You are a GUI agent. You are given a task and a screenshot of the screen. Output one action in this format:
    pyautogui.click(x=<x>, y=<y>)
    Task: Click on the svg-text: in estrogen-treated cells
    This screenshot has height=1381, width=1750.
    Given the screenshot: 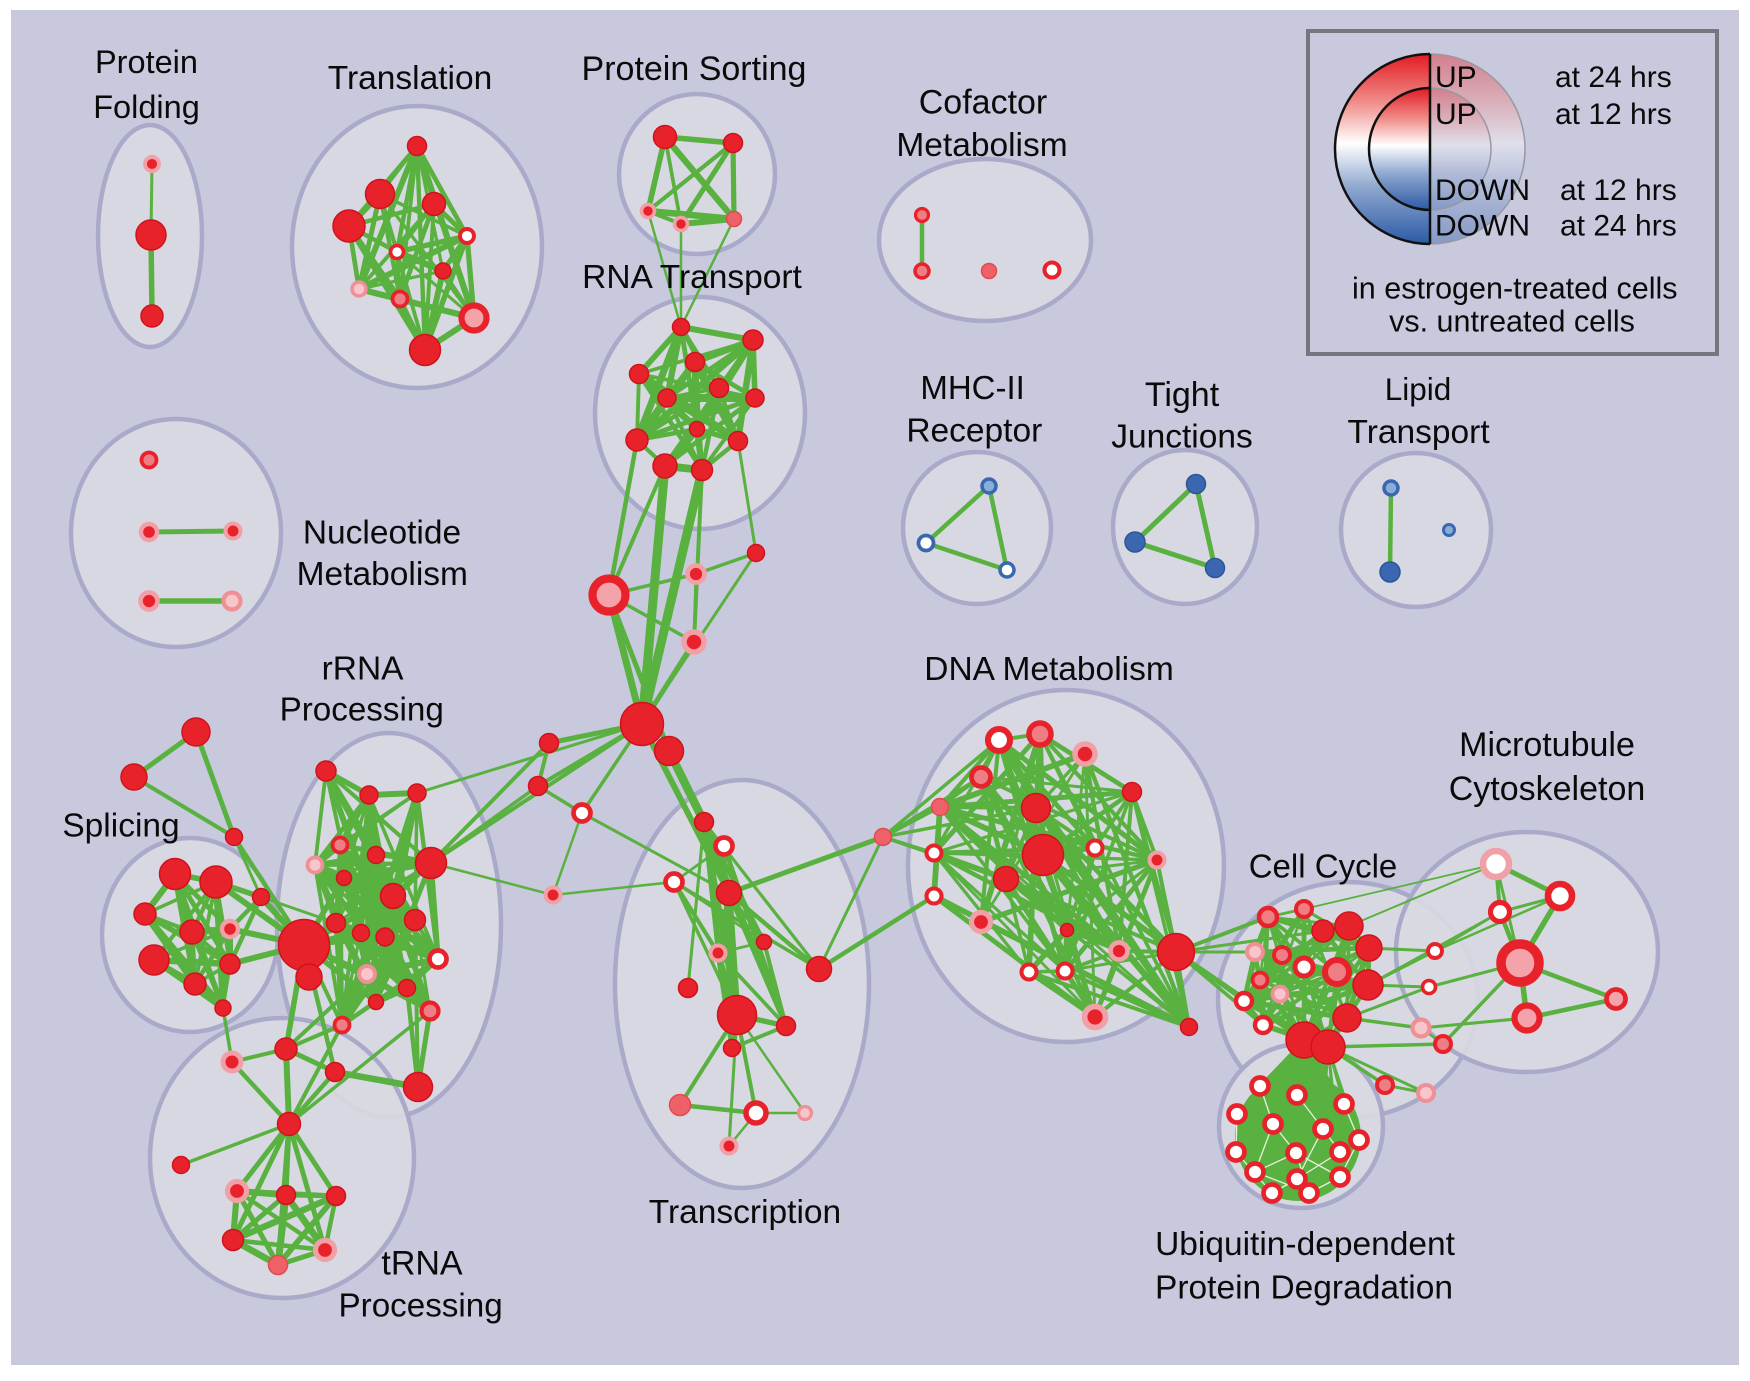 What is the action you would take?
    pyautogui.click(x=1515, y=289)
    